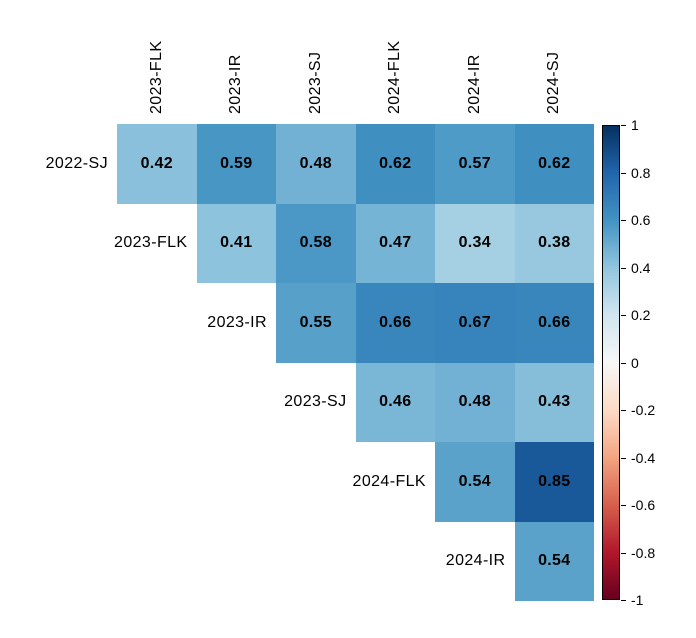 This screenshot has width=696, height=638. I want to click on cell-value: 0.67, so click(474, 322).